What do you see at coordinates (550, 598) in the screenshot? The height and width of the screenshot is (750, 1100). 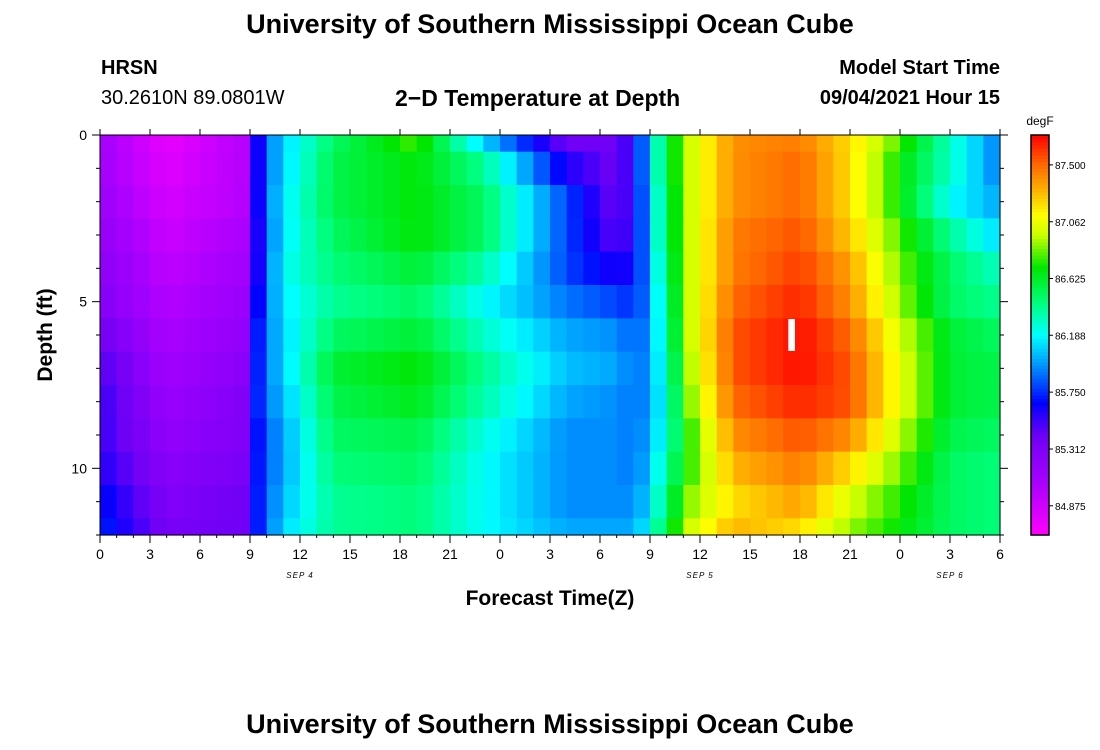 I see `x-axis-label: Forecast Time(Z)` at bounding box center [550, 598].